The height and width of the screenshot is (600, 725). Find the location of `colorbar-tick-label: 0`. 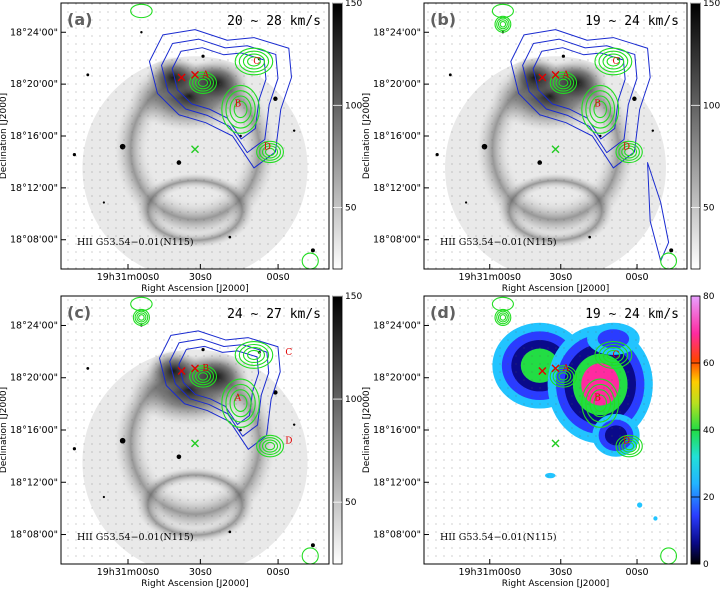

colorbar-tick-label: 0 is located at coordinates (706, 565).